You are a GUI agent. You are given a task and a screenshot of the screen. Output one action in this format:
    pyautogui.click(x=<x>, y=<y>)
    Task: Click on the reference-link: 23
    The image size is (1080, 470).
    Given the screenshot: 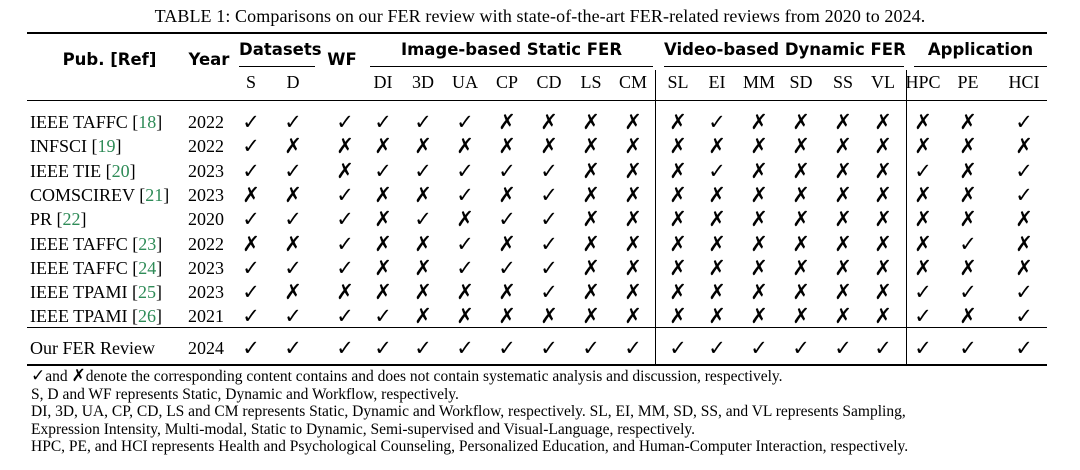 What is the action you would take?
    pyautogui.click(x=147, y=244)
    